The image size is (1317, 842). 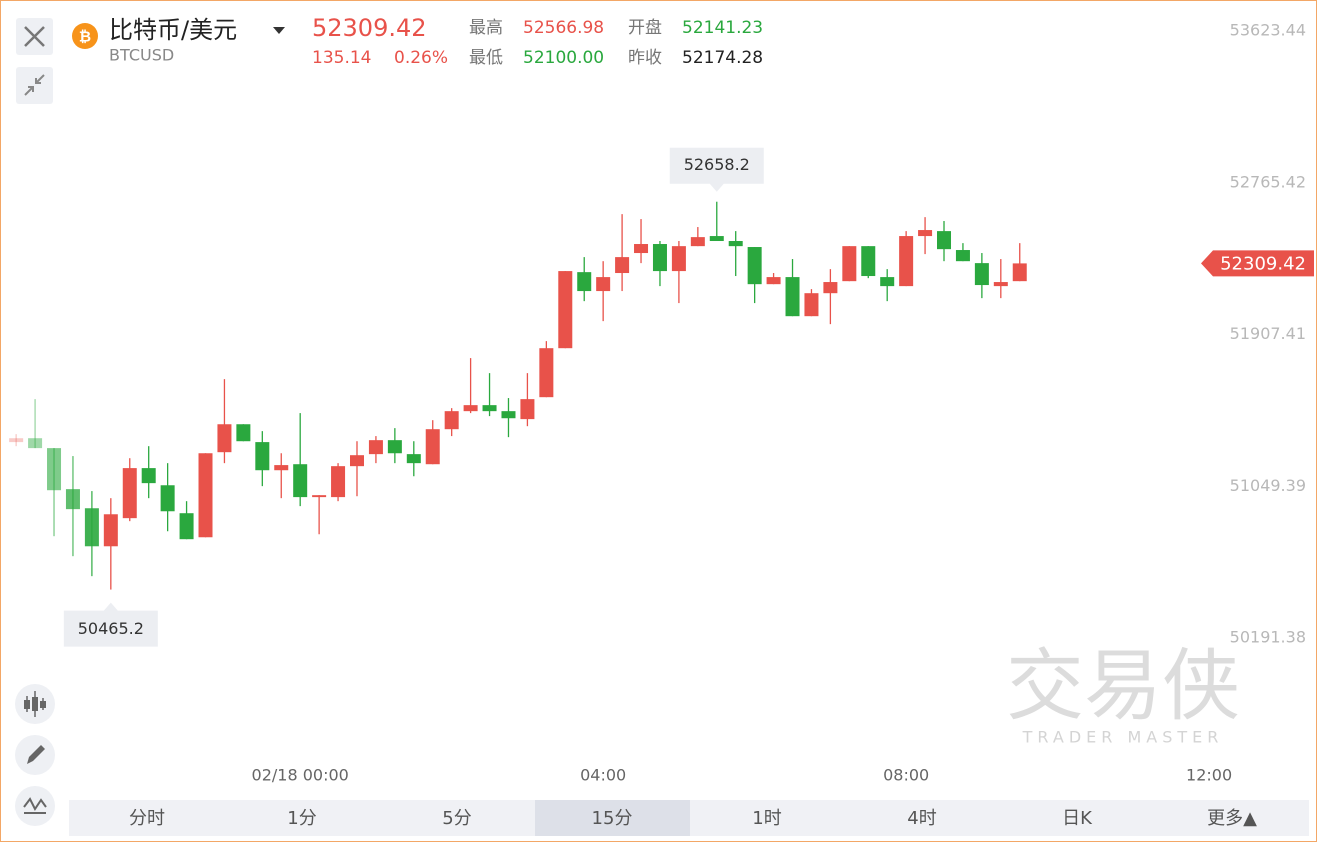 I want to click on x-tick-label: 04:00, so click(x=603, y=775).